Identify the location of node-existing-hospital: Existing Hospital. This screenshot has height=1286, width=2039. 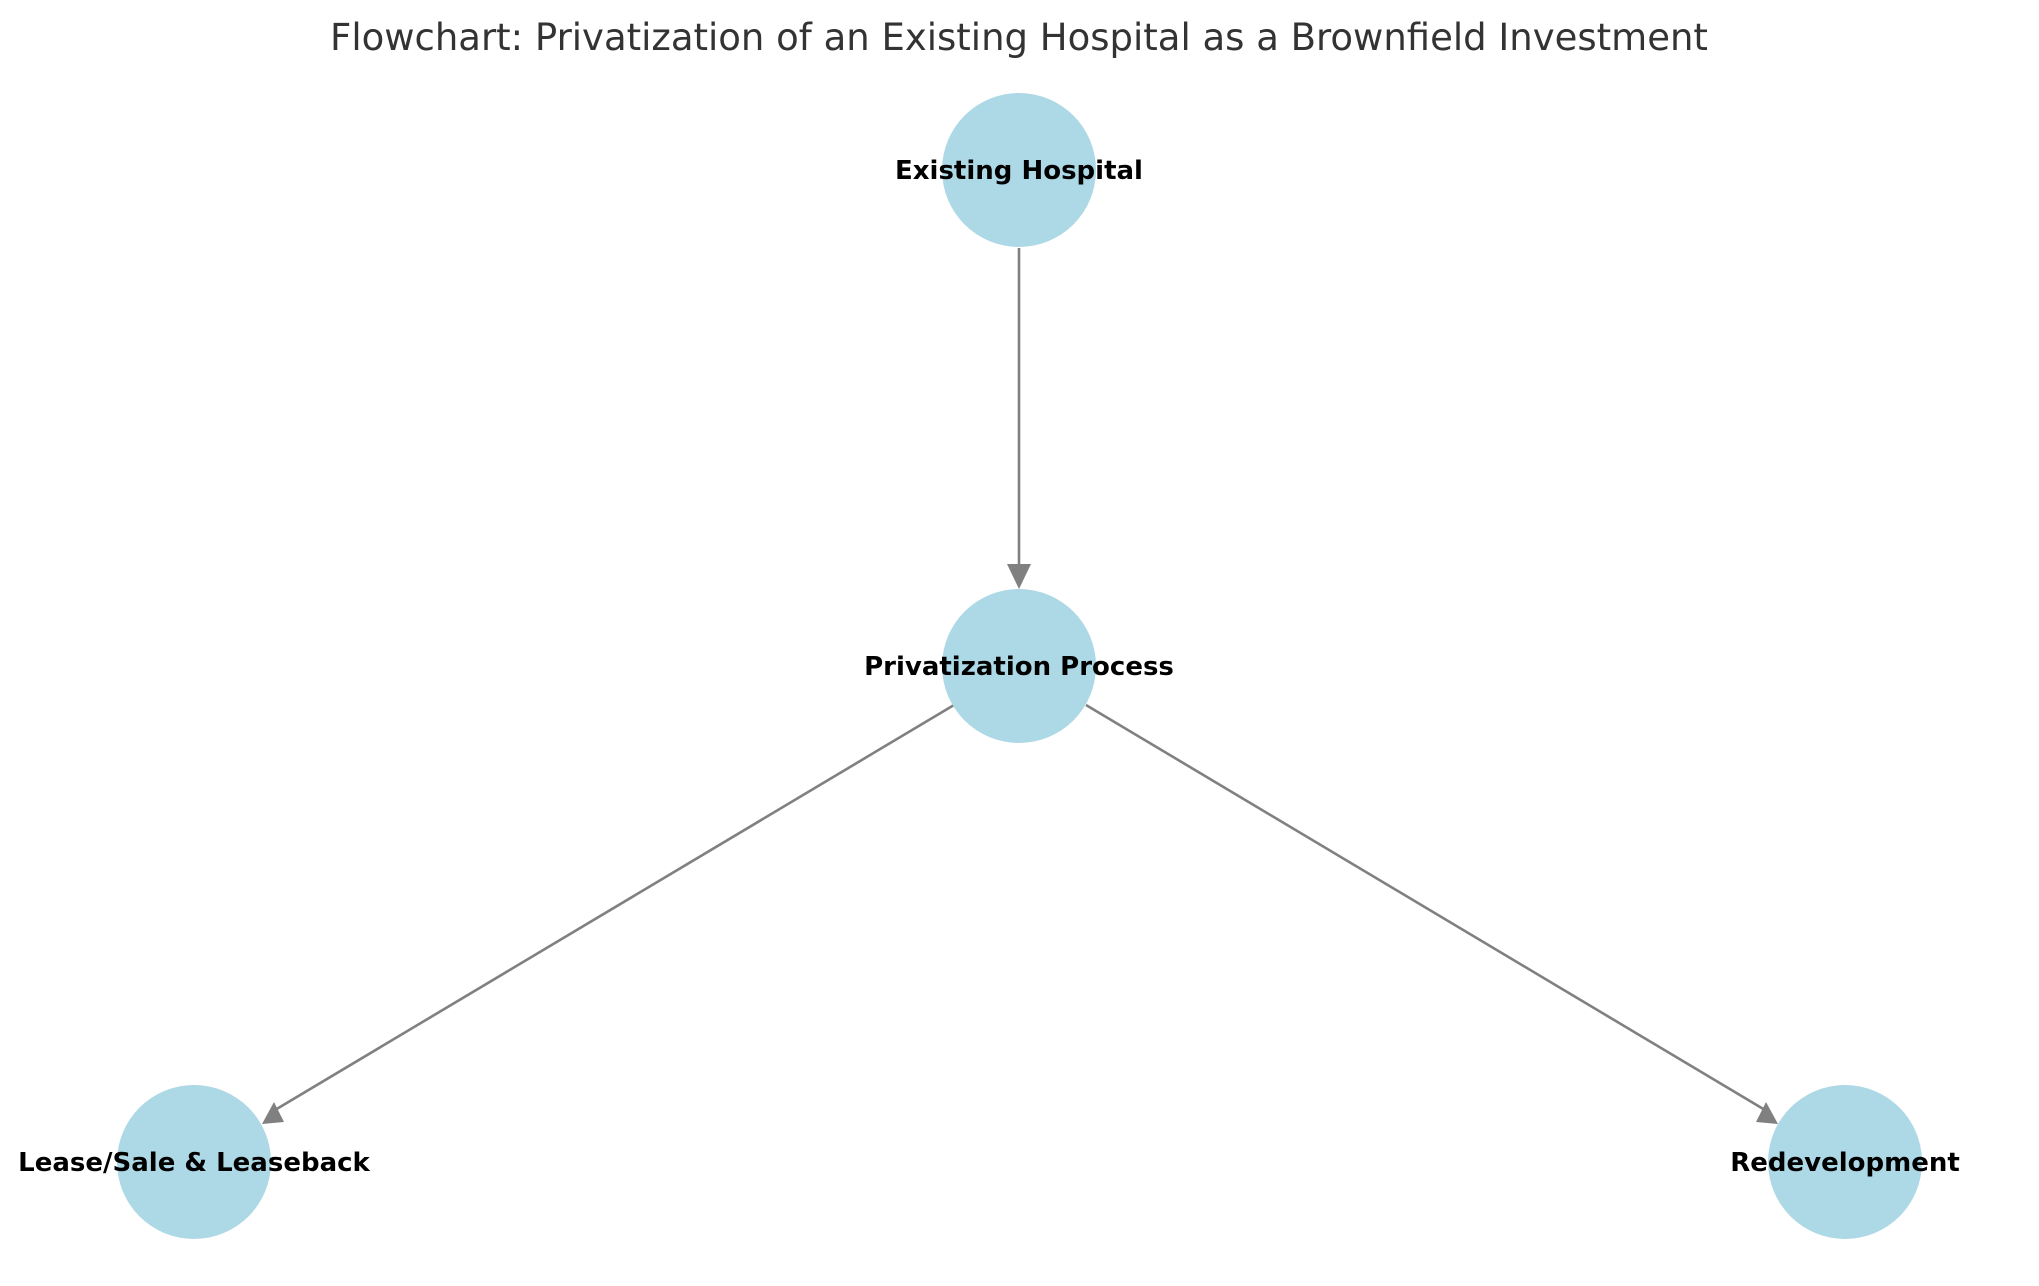
(1019, 170).